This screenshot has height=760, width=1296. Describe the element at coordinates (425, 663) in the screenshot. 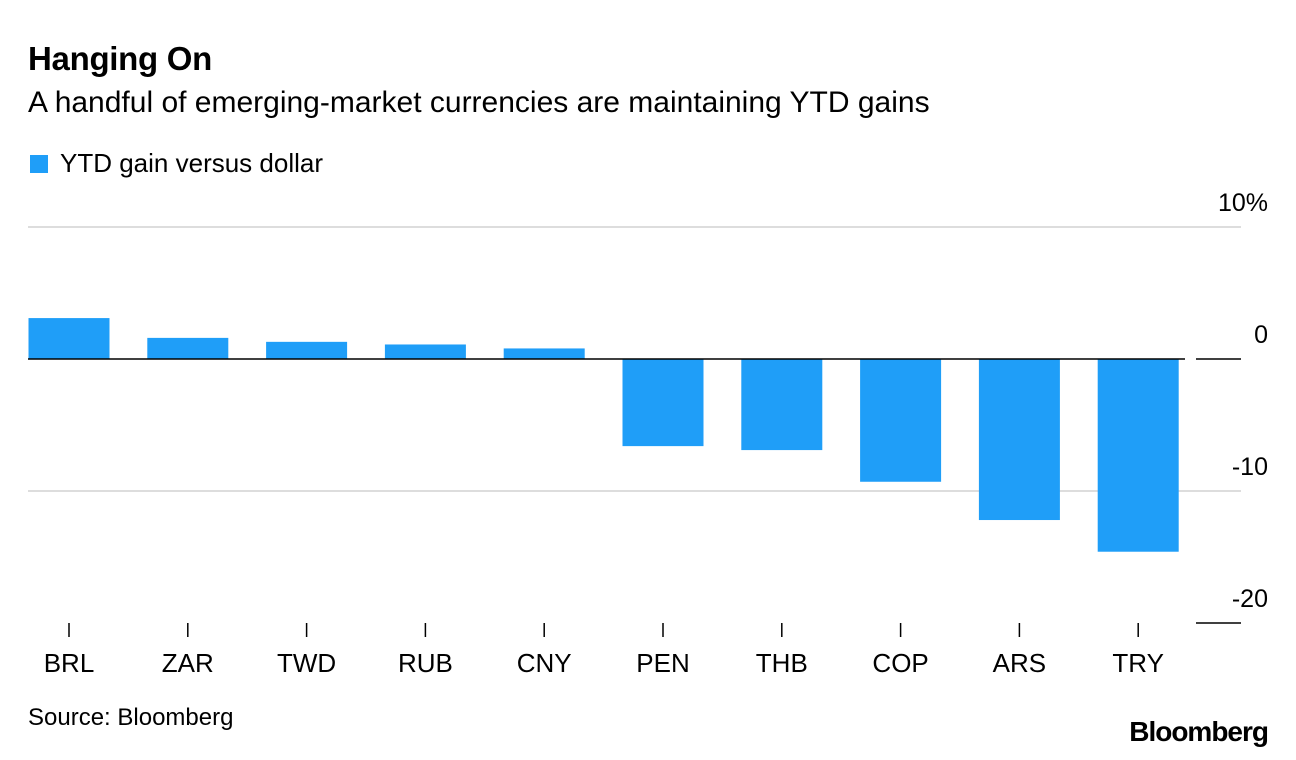

I see `x-tick-label: RUB` at that location.